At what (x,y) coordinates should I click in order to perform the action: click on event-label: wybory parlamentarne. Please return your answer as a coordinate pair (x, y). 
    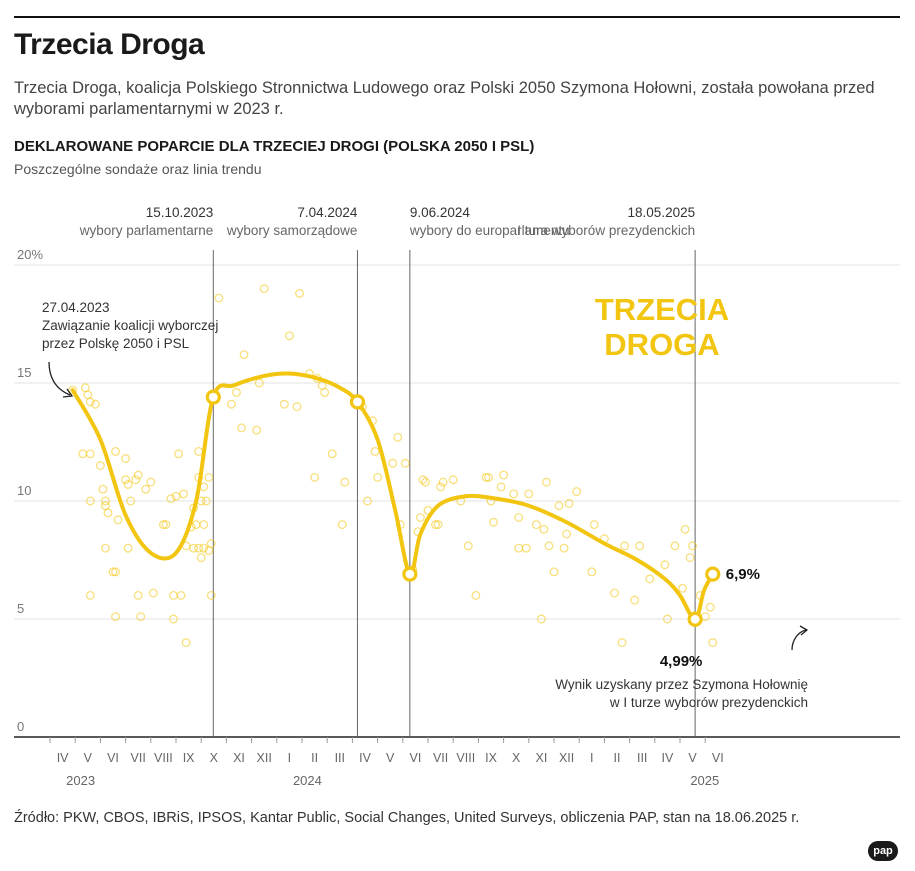
    Looking at the image, I should click on (146, 230).